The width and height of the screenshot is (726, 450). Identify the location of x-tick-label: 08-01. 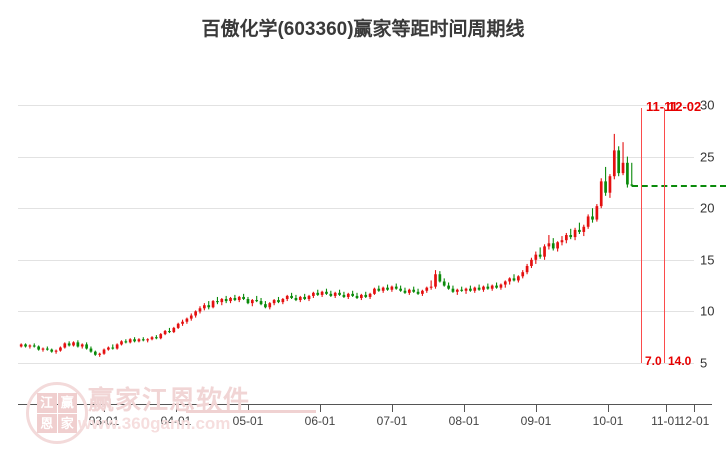
(464, 421).